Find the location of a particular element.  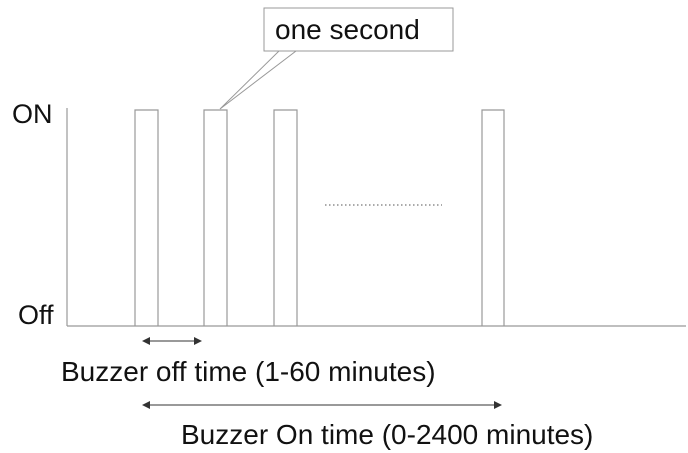

off-level-label: Off is located at coordinates (36, 315).